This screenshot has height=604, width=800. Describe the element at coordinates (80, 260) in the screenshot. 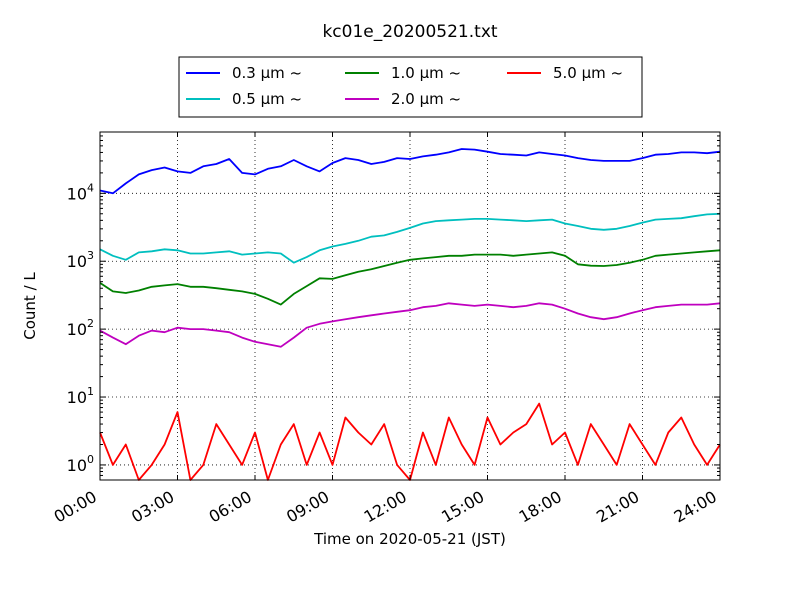

I see `y-tick-label: 10³` at that location.